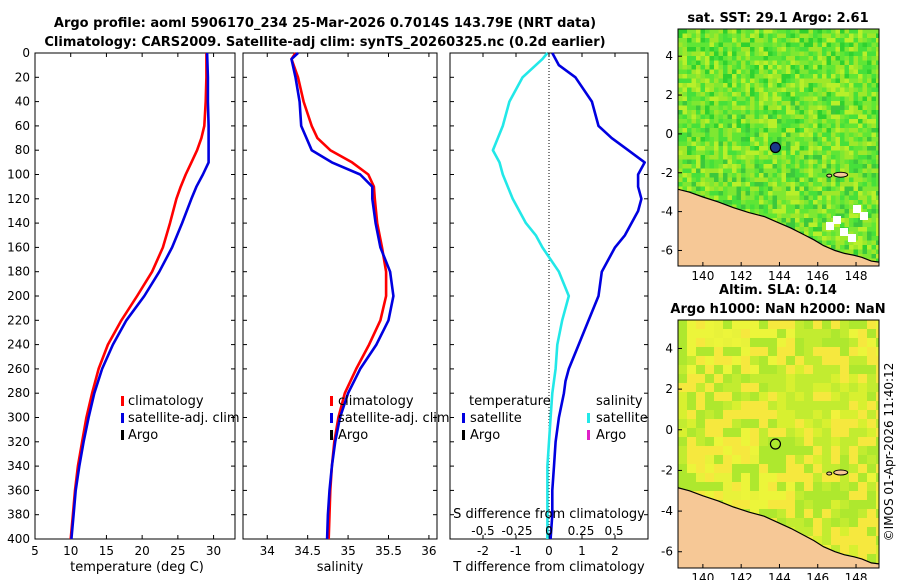 The image size is (900, 580). Describe the element at coordinates (548, 567) in the screenshot. I see `difference-xlabel: T difference from climatology` at that location.